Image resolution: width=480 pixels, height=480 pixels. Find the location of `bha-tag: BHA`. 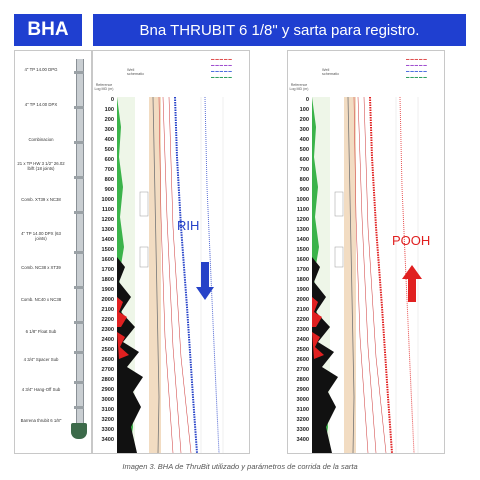

bha-tag: BHA is located at coordinates (48, 30).